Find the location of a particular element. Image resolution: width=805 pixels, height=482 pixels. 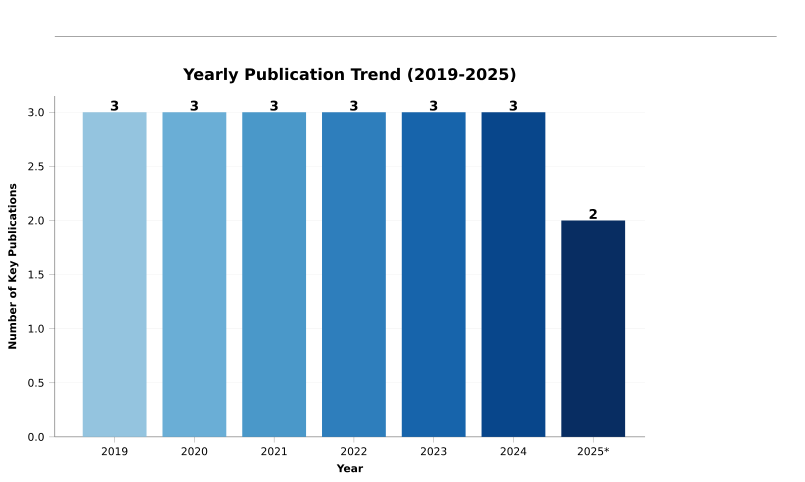

y-tick-label: 2.5 is located at coordinates (36, 166).